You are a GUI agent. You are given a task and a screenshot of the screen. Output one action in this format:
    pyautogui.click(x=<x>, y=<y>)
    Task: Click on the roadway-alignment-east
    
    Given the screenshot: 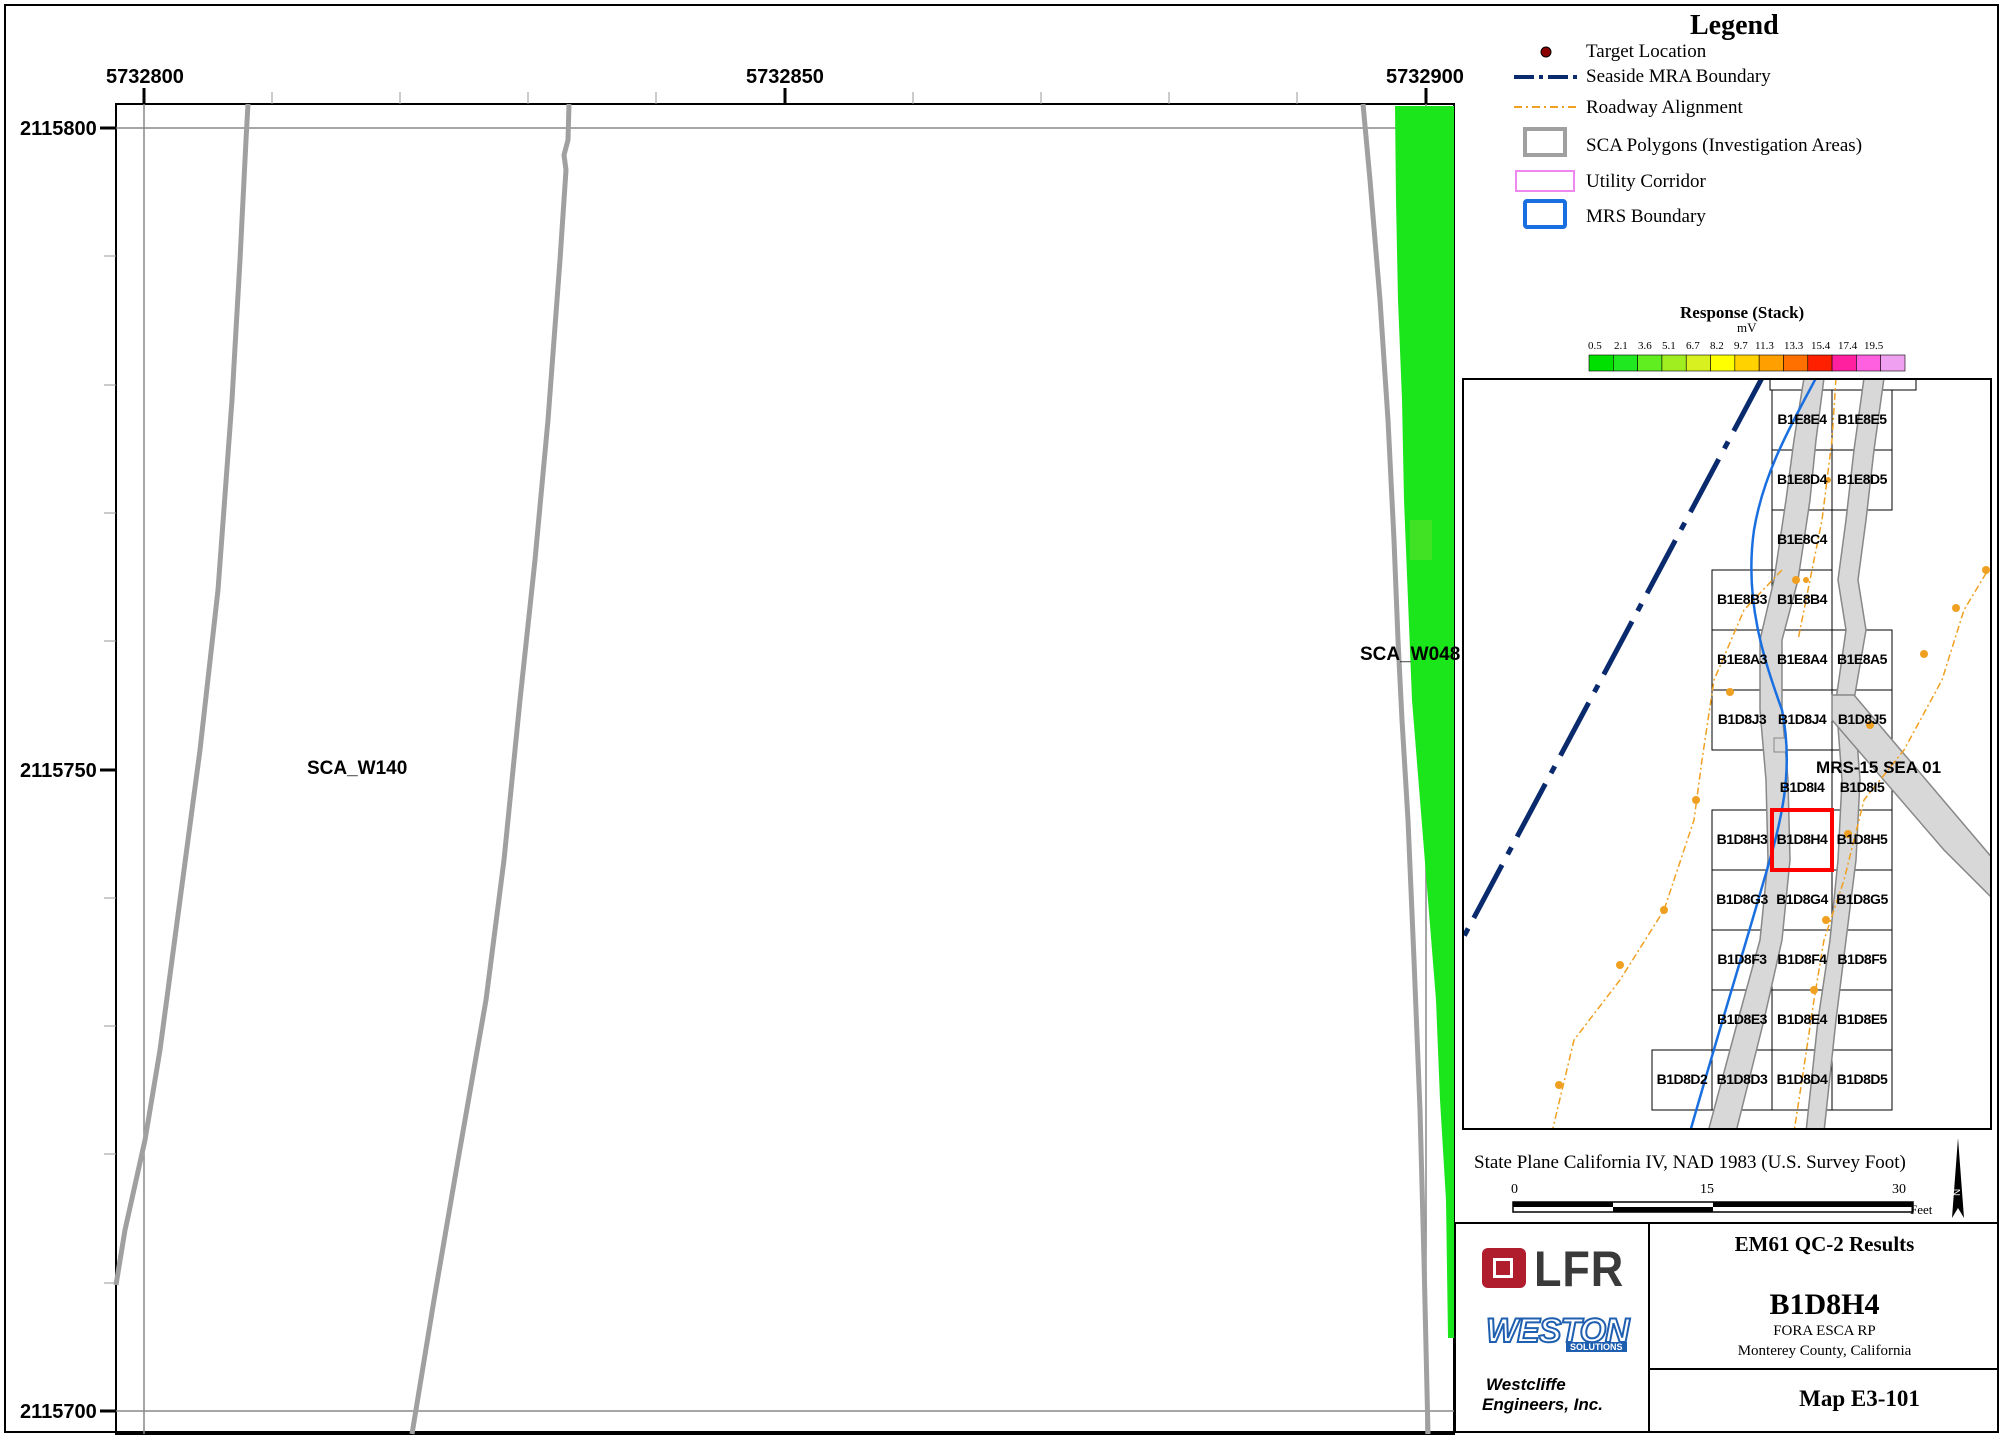 What is the action you would take?
    pyautogui.click(x=1891, y=846)
    